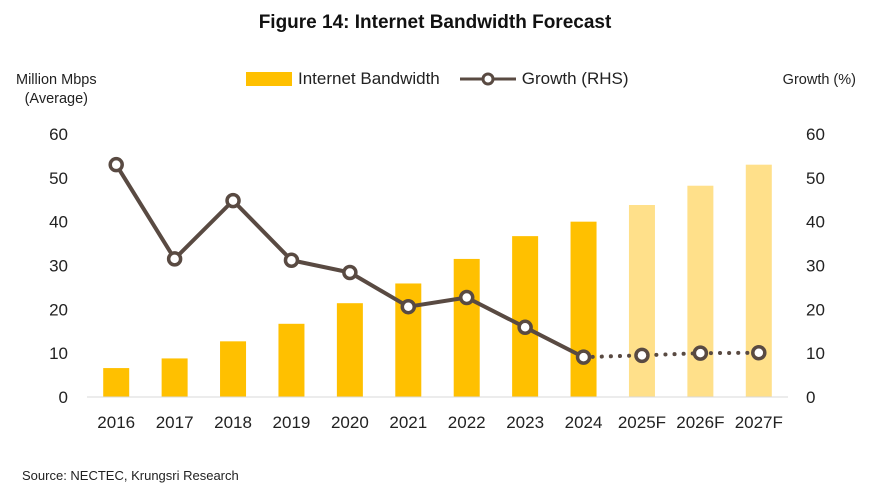  What do you see at coordinates (584, 422) in the screenshot?
I see `x-tick-label: 2024` at bounding box center [584, 422].